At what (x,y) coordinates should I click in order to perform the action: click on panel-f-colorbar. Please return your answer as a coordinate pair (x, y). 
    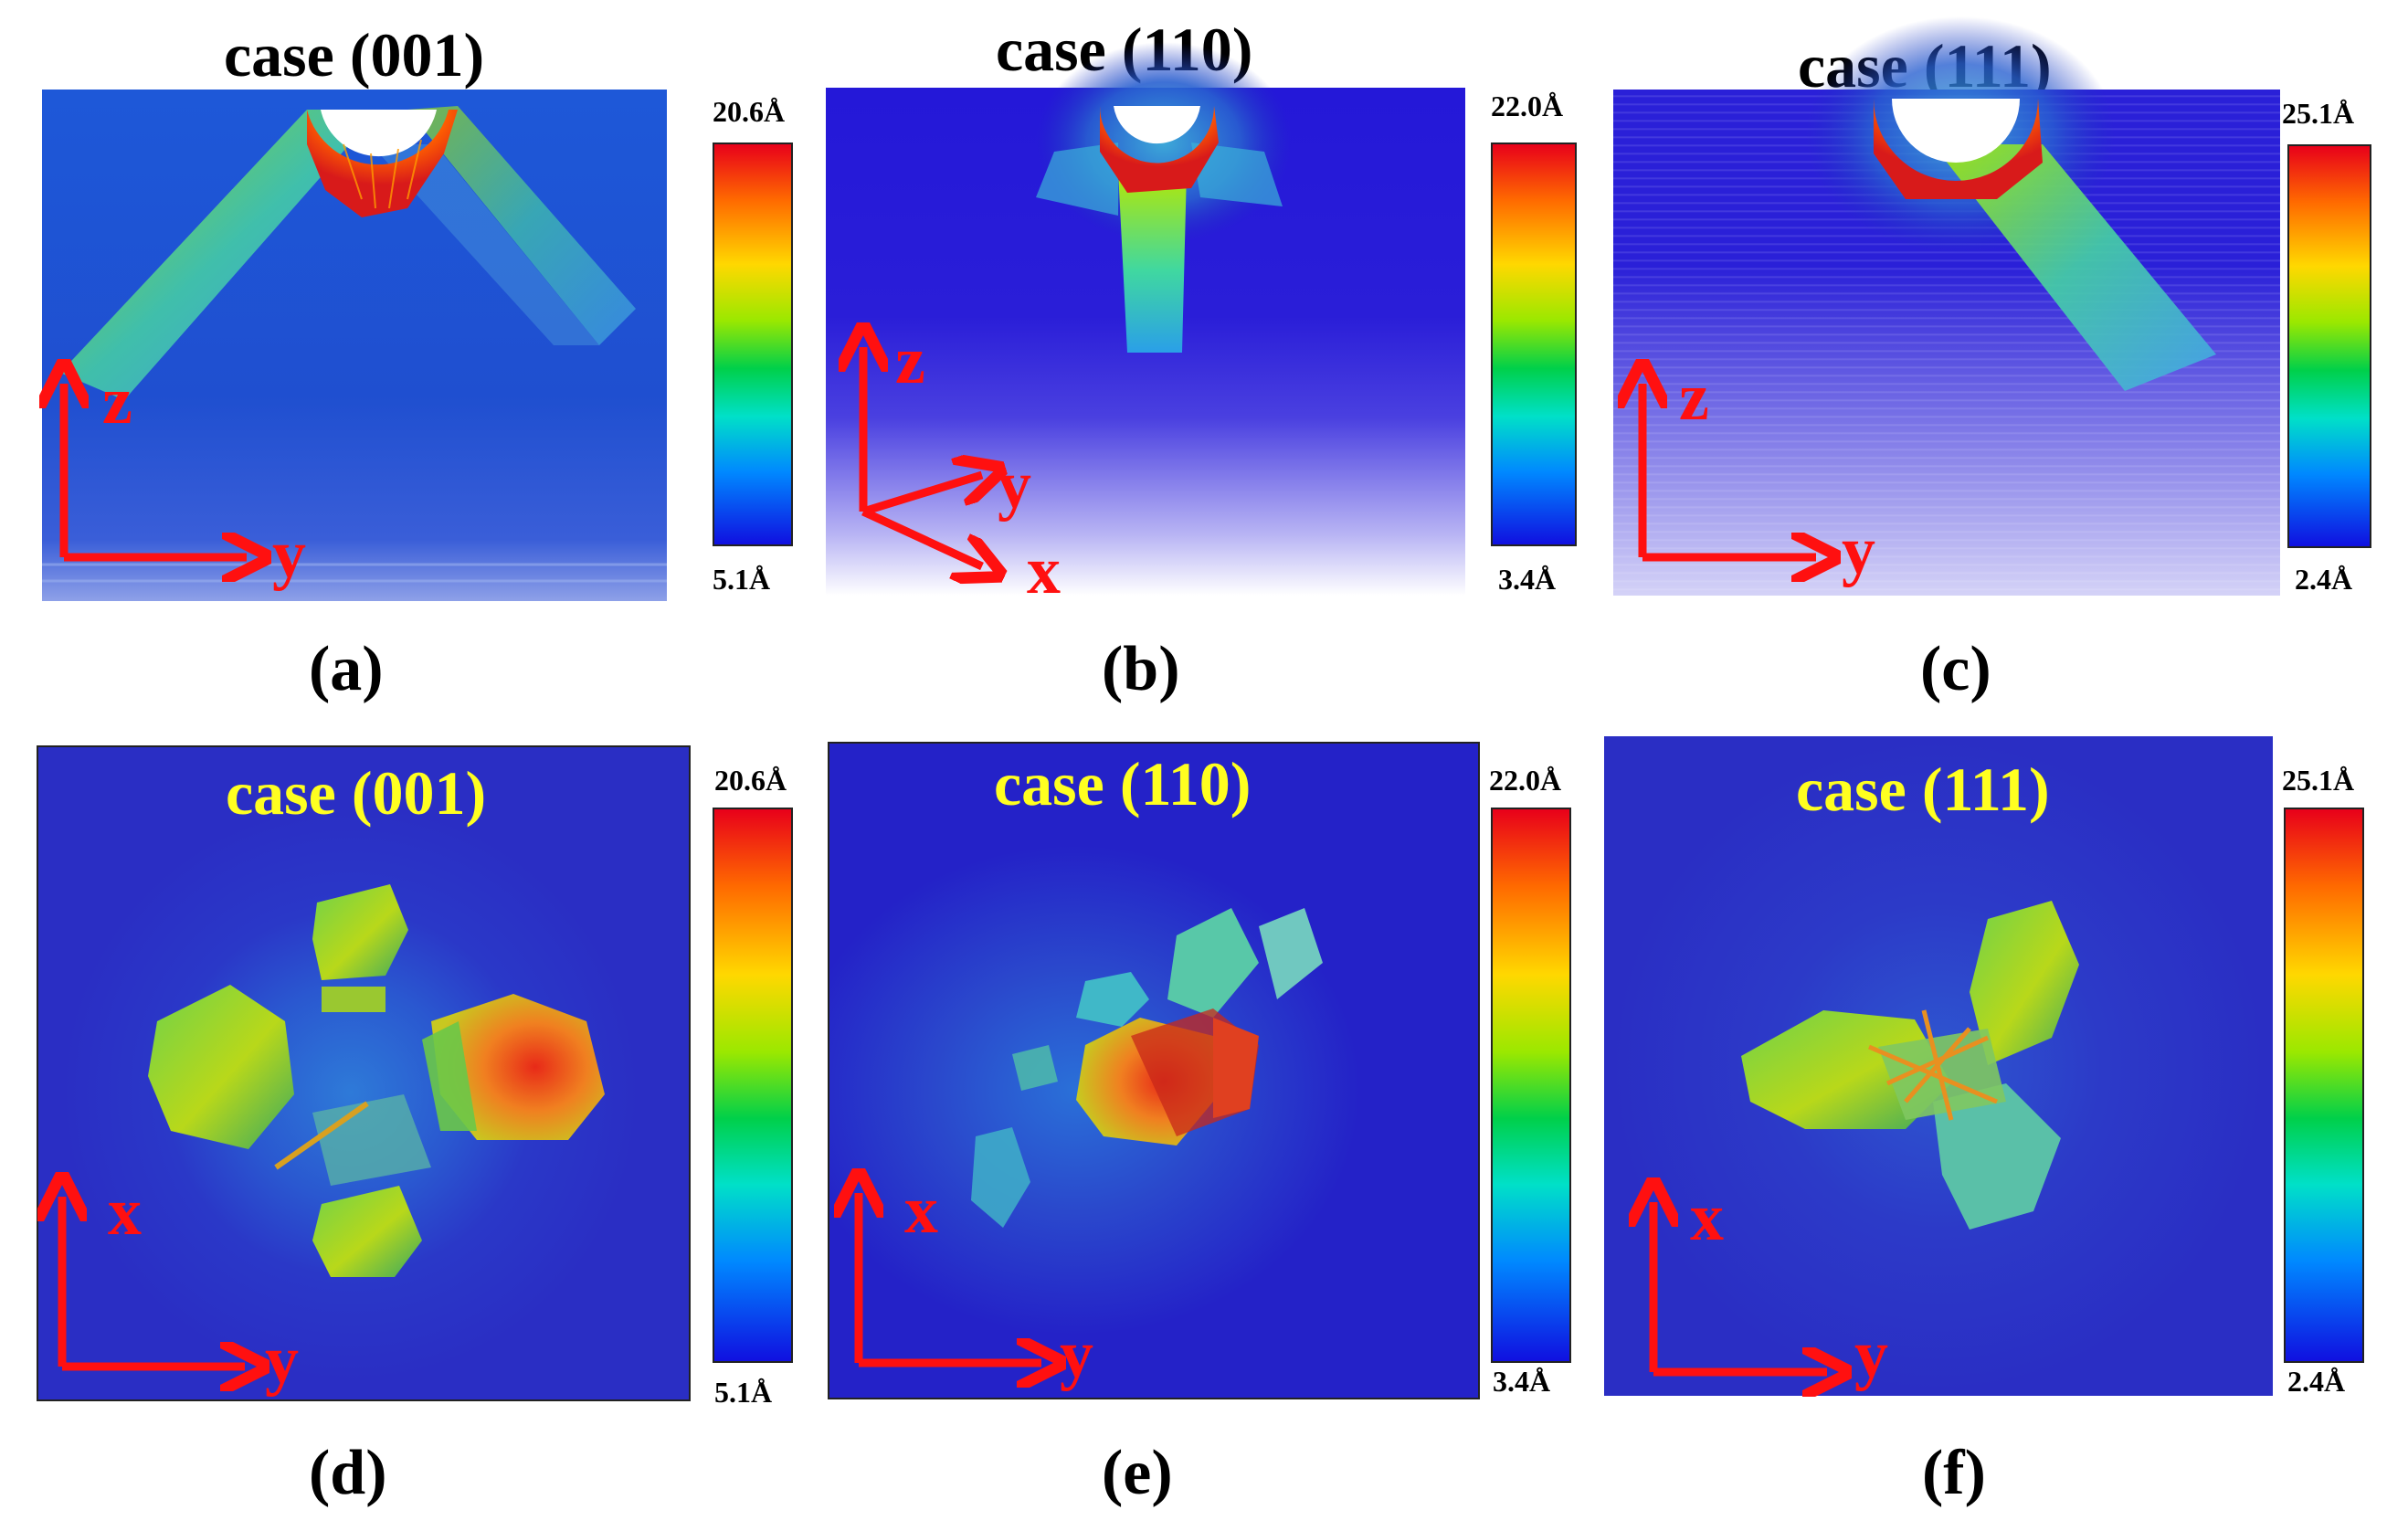
    Looking at the image, I should click on (2324, 1085).